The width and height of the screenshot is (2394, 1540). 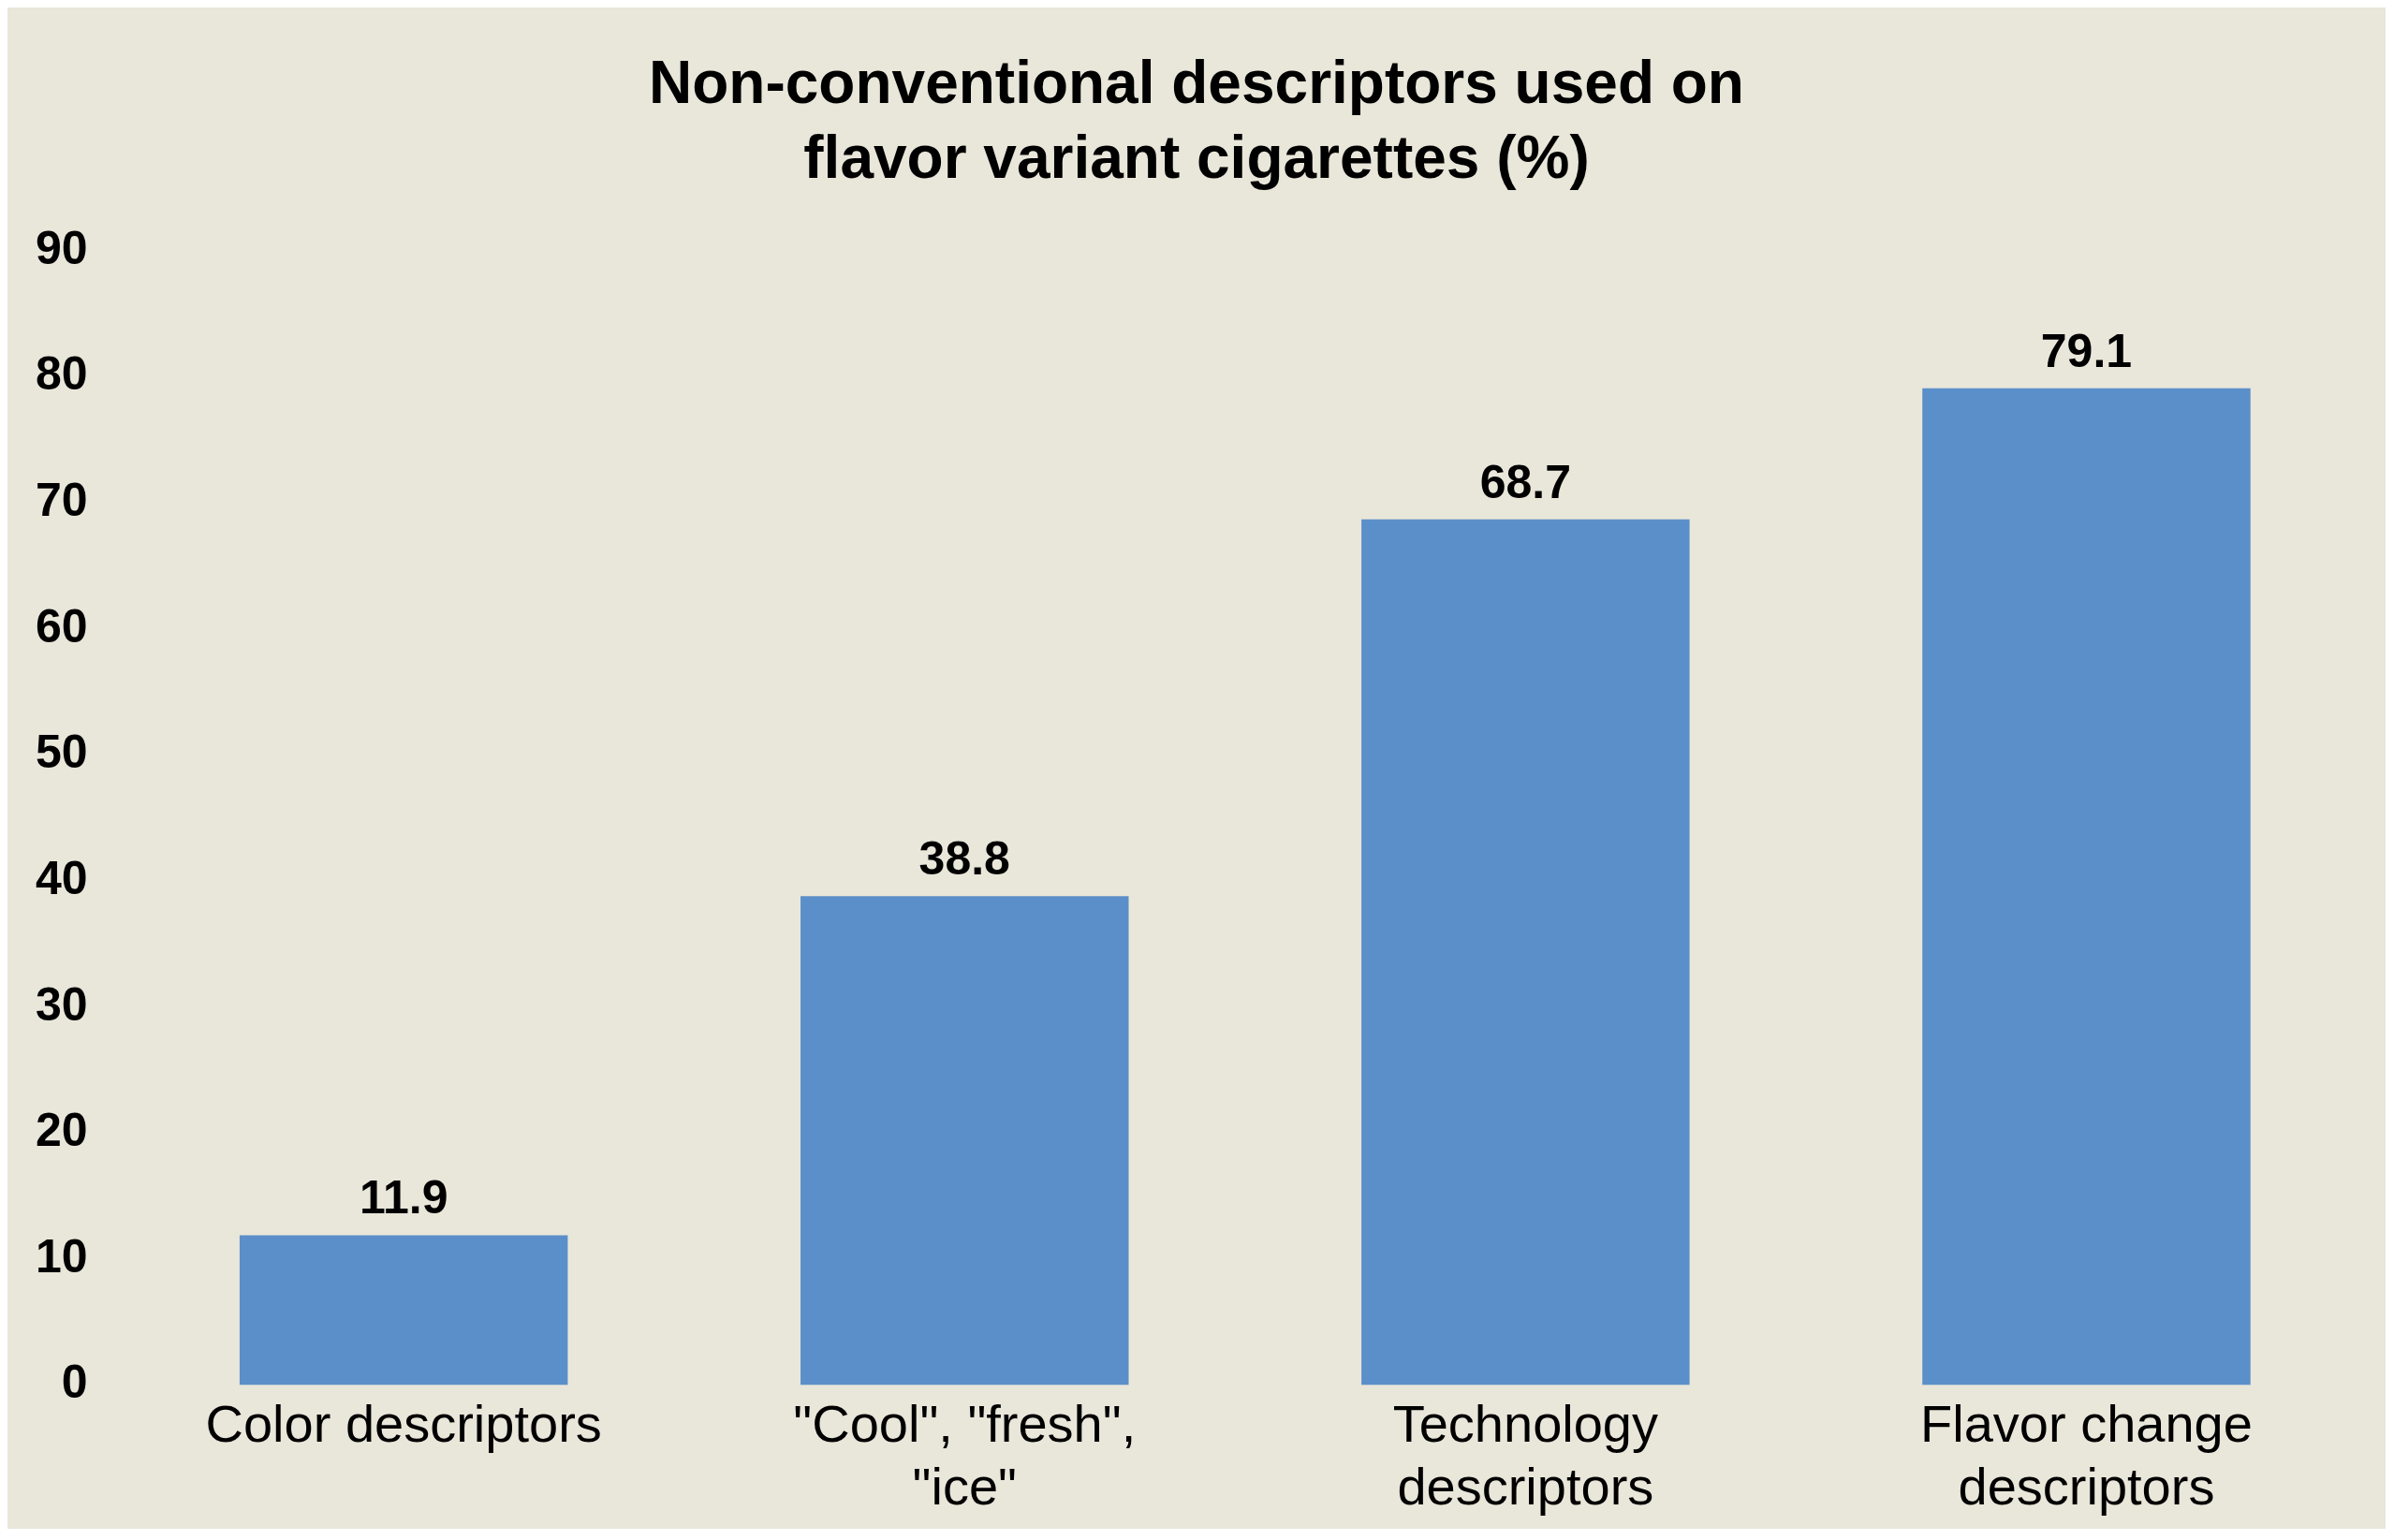 What do you see at coordinates (74, 1382) in the screenshot?
I see `y-tick-label: 0` at bounding box center [74, 1382].